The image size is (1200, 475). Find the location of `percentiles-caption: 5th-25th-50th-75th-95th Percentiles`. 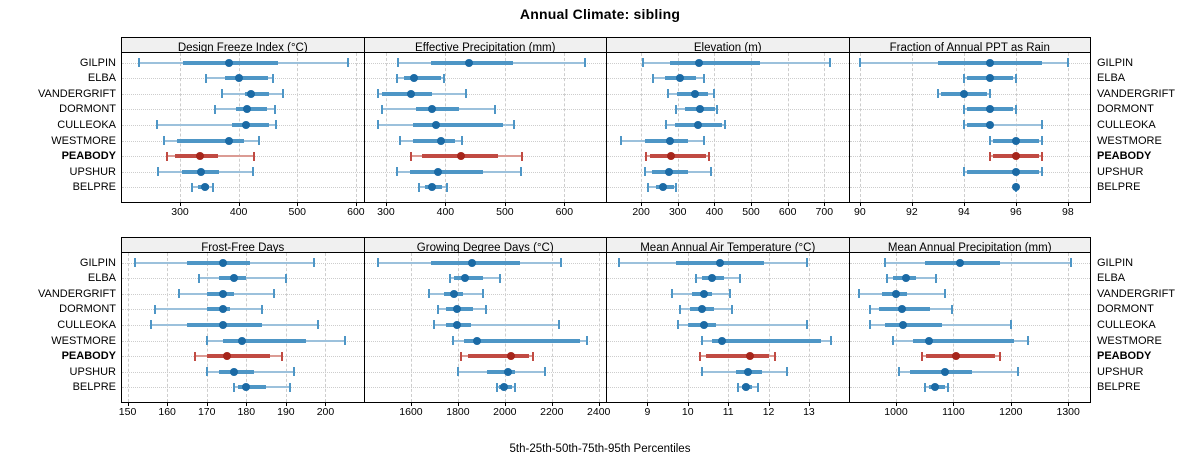

percentiles-caption: 5th-25th-50th-75th-95th Percentiles is located at coordinates (600, 449).